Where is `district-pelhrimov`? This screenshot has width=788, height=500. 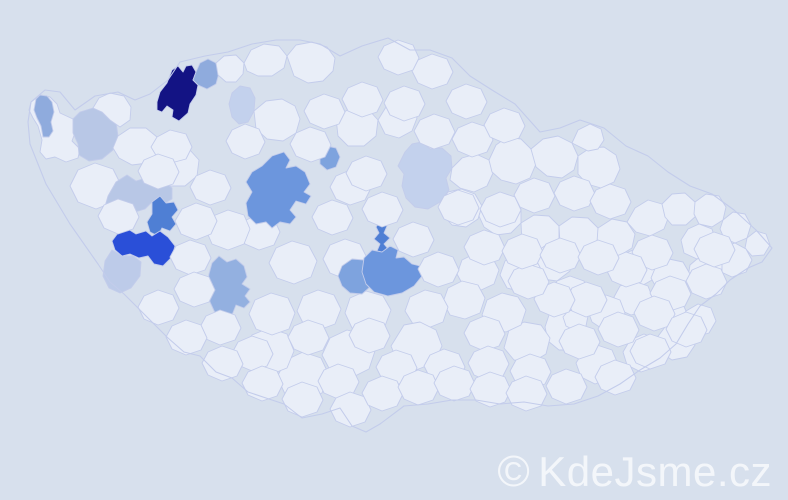 district-pelhrimov is located at coordinates (426, 309).